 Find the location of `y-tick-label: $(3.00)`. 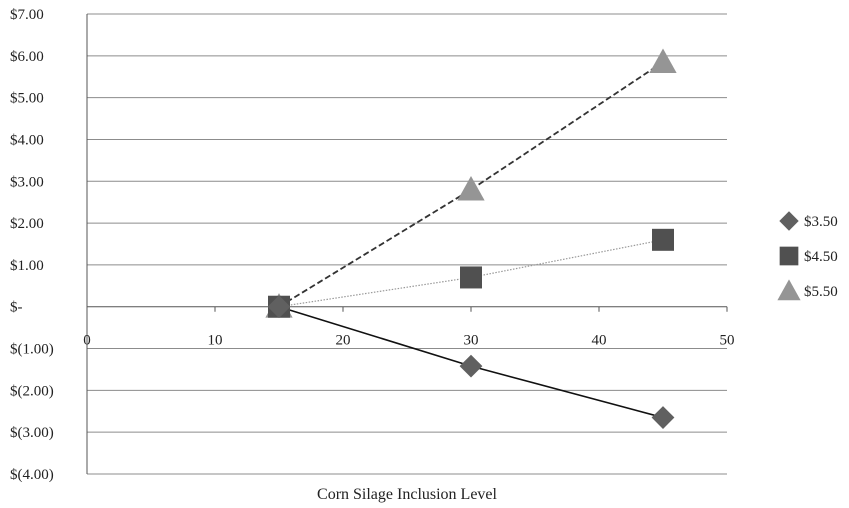

y-tick-label: $(3.00) is located at coordinates (32, 433).